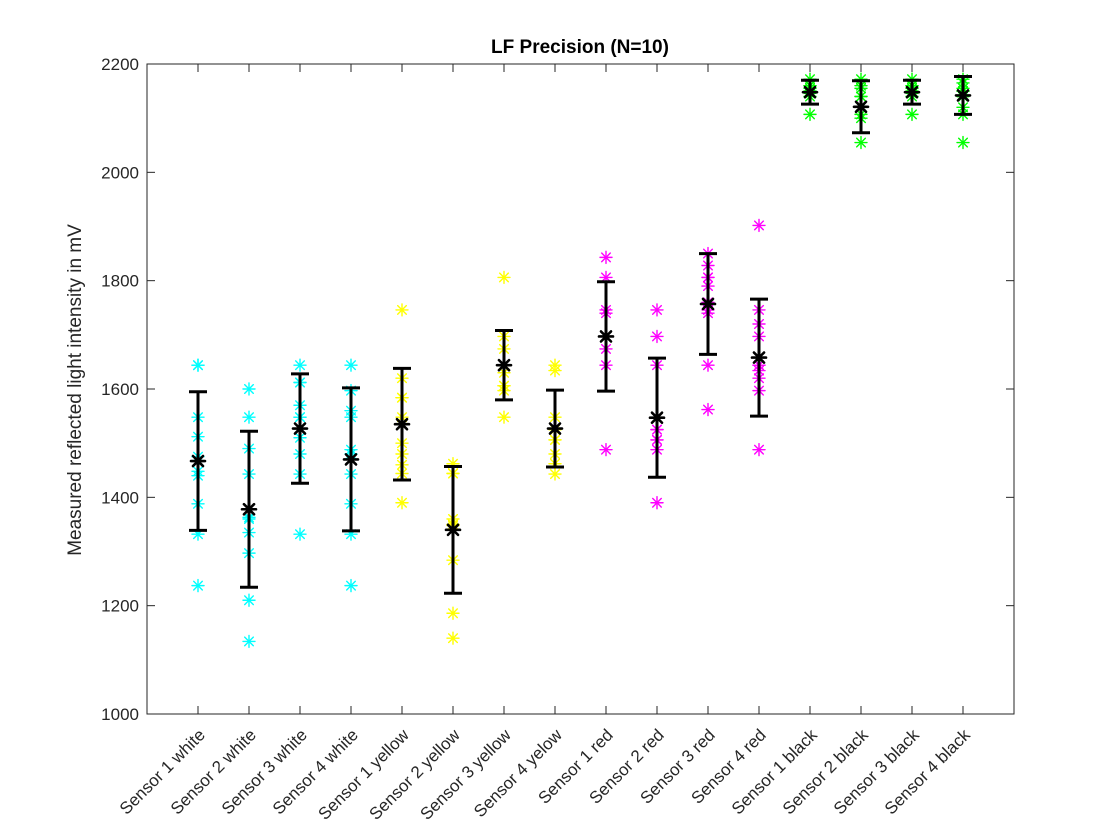  Describe the element at coordinates (580, 47) in the screenshot. I see `chart-title: LF Precision (N=10)` at that location.